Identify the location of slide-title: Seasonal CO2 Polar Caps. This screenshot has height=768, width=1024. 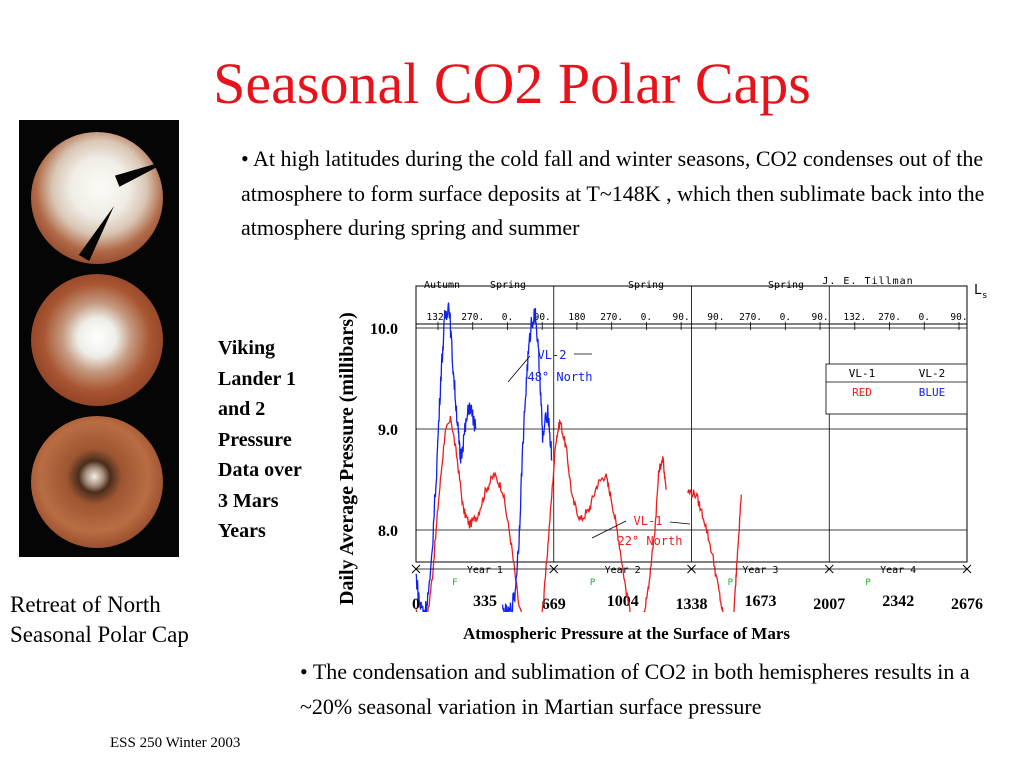
(512, 83).